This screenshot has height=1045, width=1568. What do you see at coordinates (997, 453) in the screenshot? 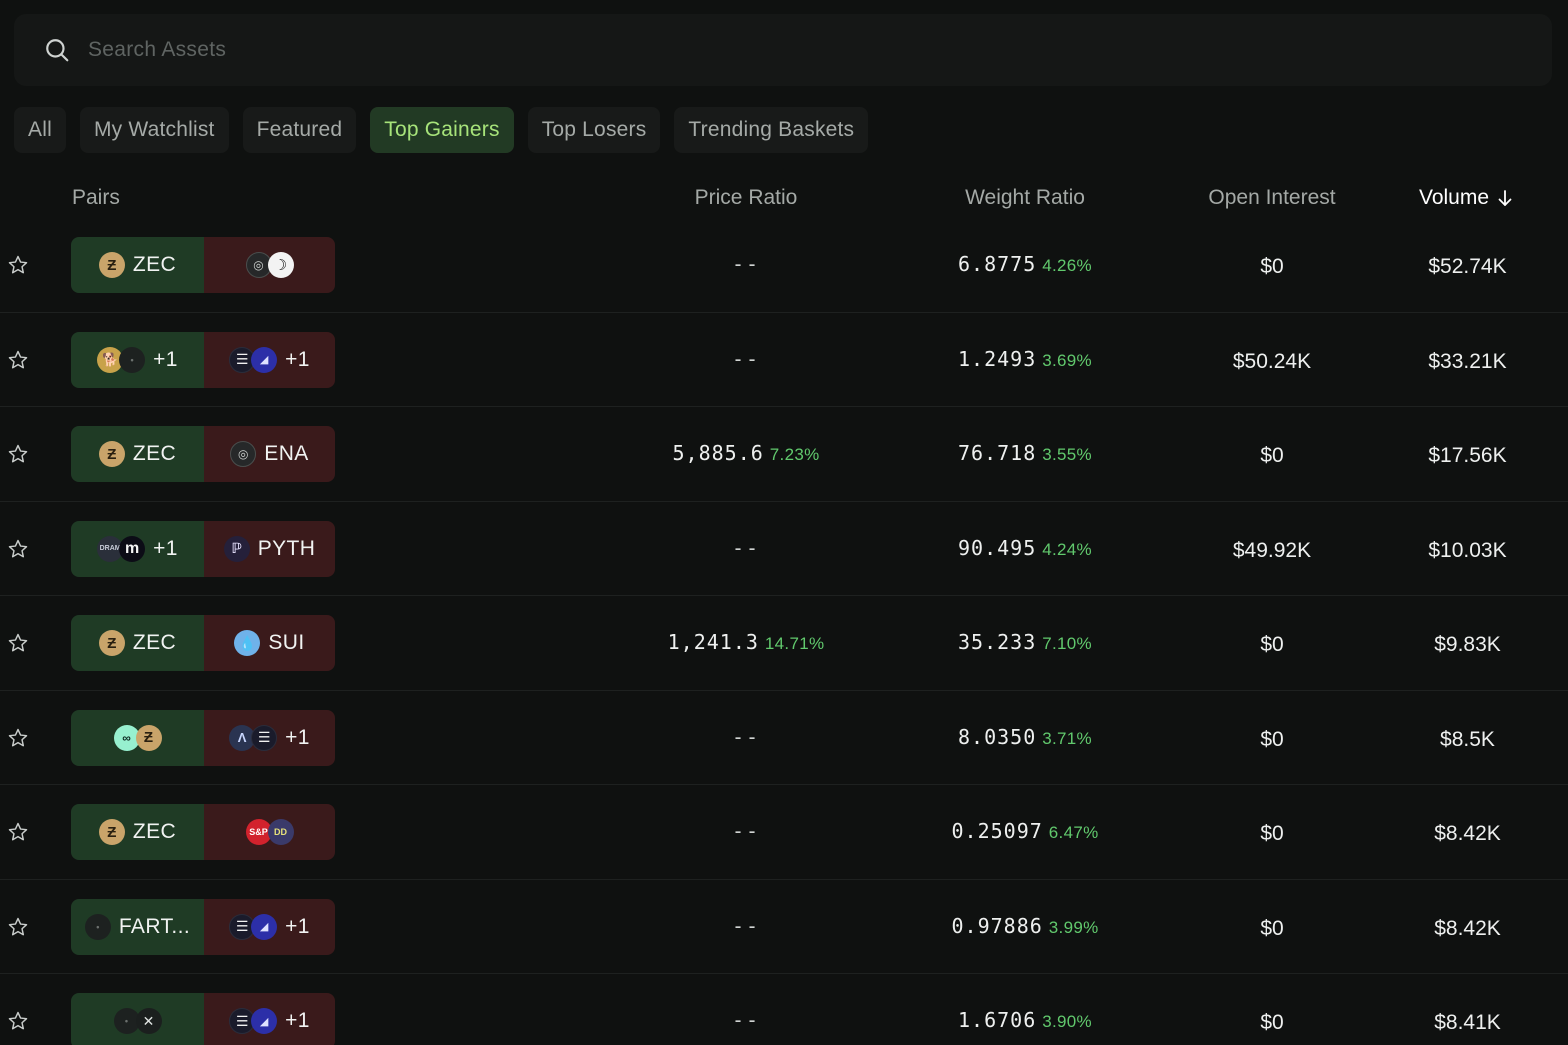
I see `weight-ratio-value: 76.718` at bounding box center [997, 453].